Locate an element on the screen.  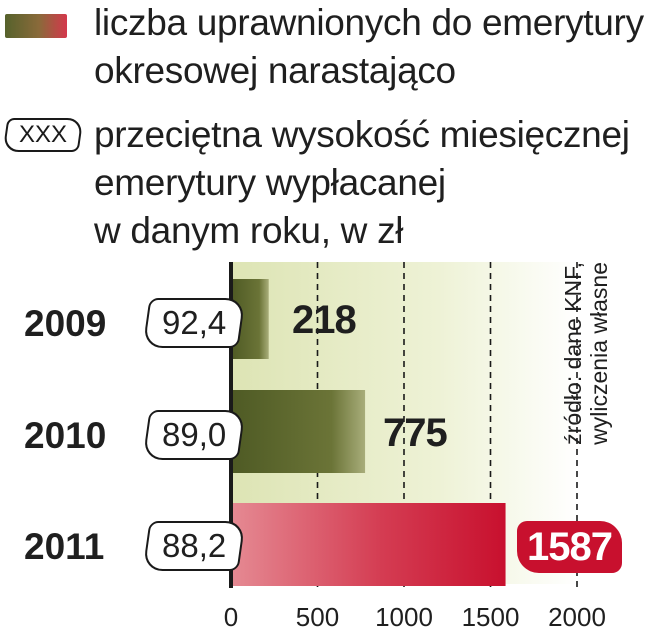
bar-value-label-2009: 218 is located at coordinates (324, 320).